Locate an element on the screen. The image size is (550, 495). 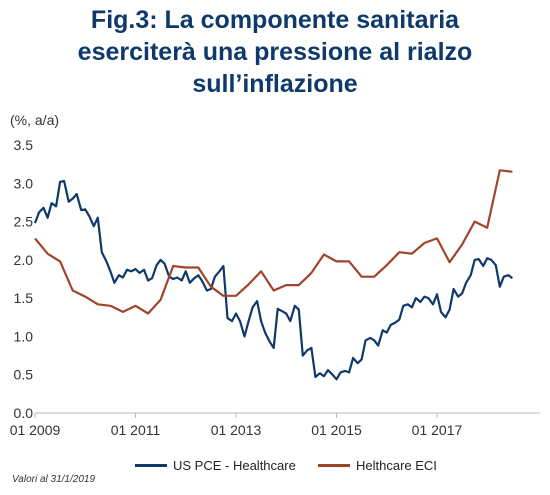
title-line-2: eserciterà una pressione al rialzo is located at coordinates (275, 52).